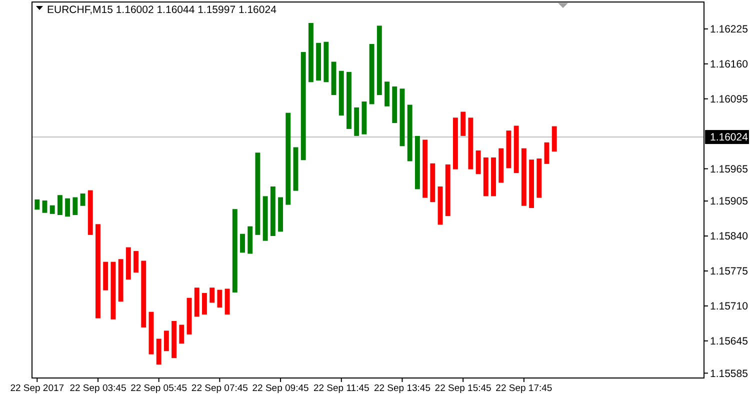 This screenshot has height=394, width=750. What do you see at coordinates (729, 306) in the screenshot?
I see `y-tick-label: 1.15710` at bounding box center [729, 306].